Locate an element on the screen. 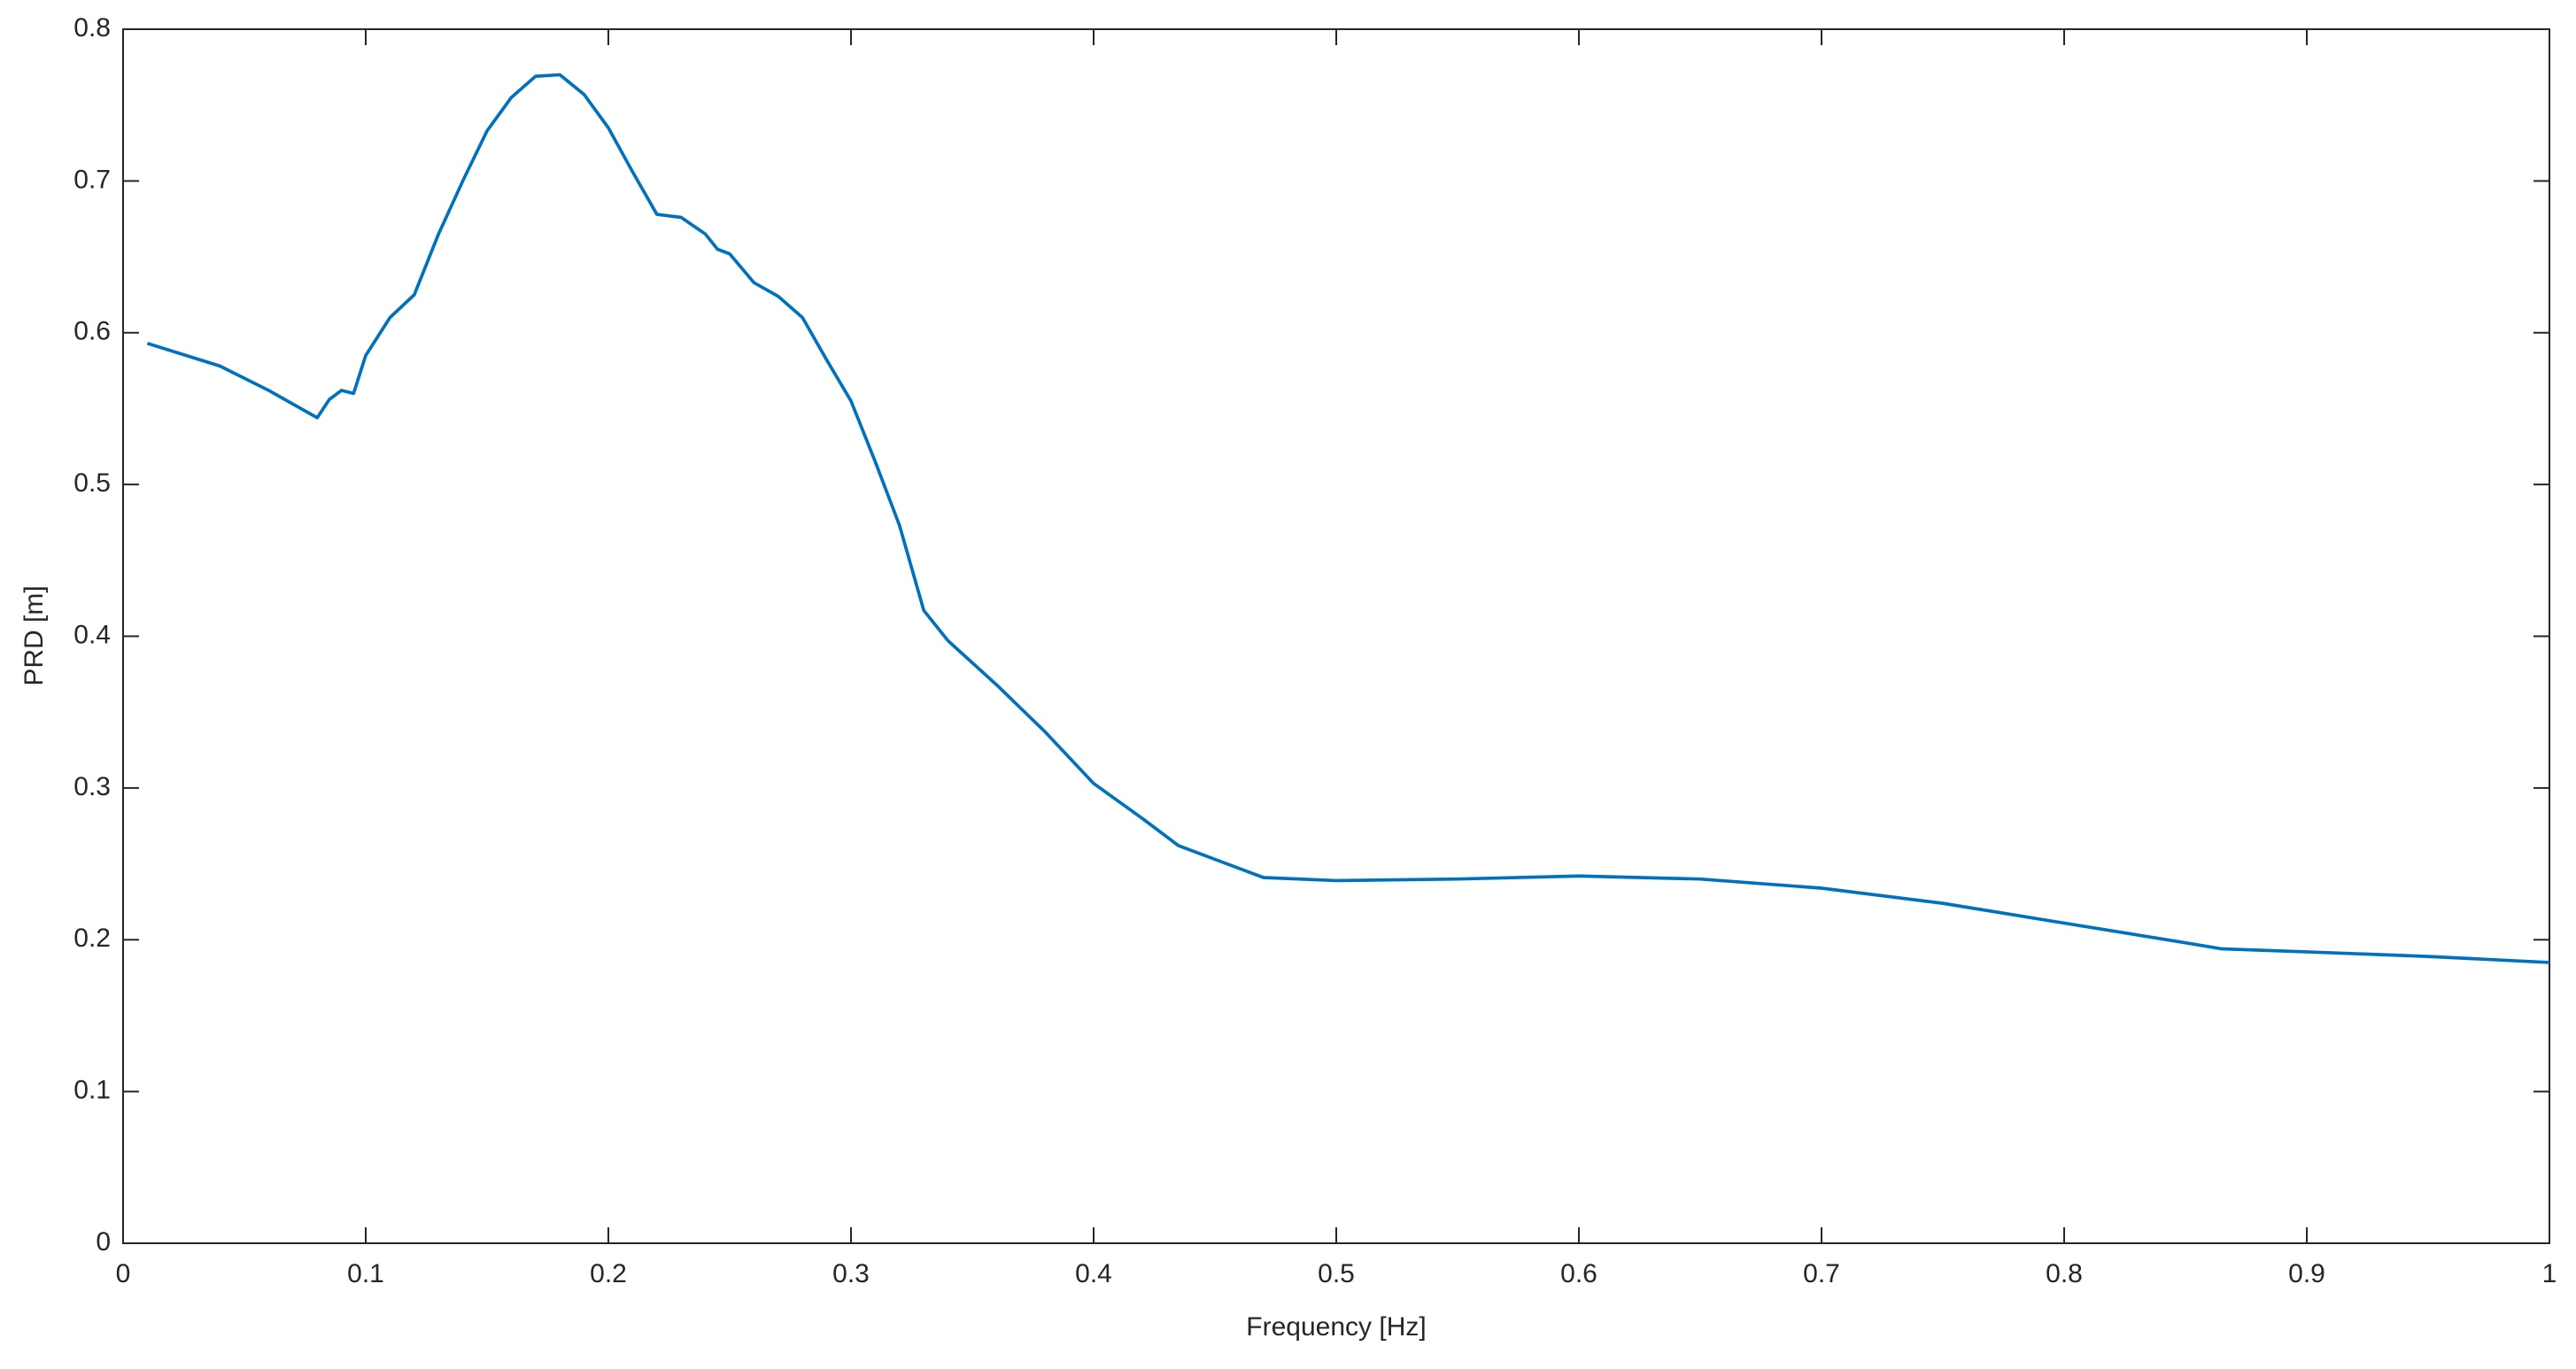 The height and width of the screenshot is (1369, 2576). y-tick-label: 0.5 is located at coordinates (92, 483).